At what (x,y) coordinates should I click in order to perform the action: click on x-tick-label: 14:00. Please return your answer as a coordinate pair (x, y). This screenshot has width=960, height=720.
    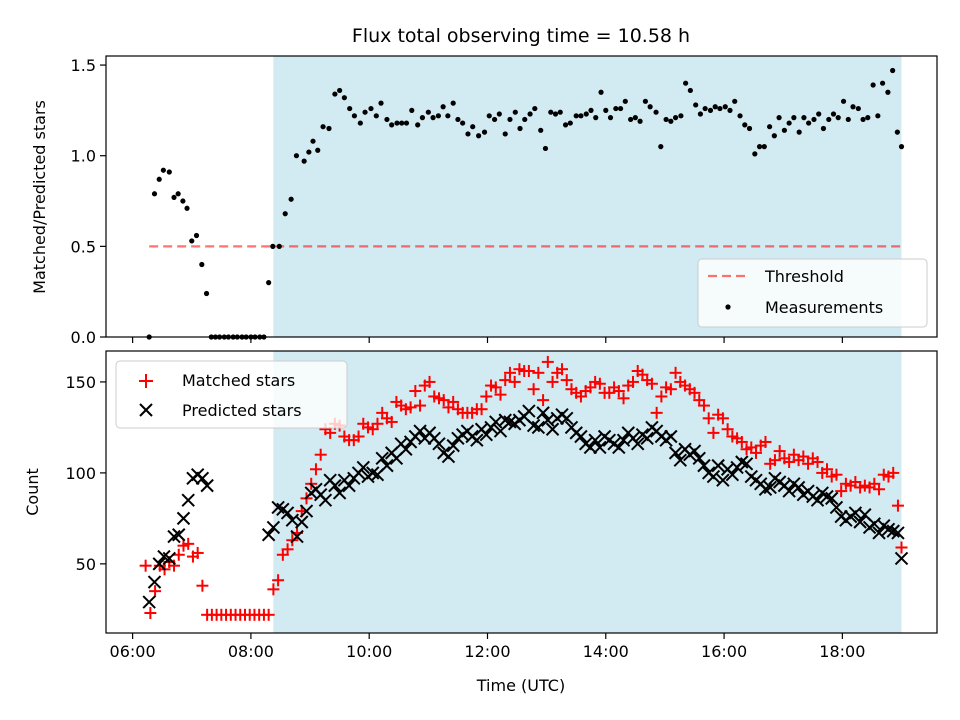
    Looking at the image, I should click on (606, 651).